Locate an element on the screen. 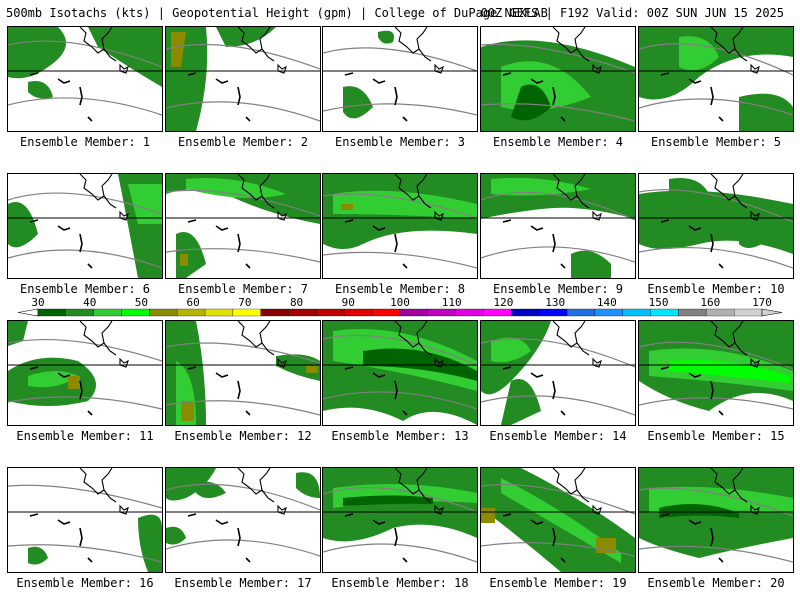  colorbar-tick-label: 80 is located at coordinates (296, 302).